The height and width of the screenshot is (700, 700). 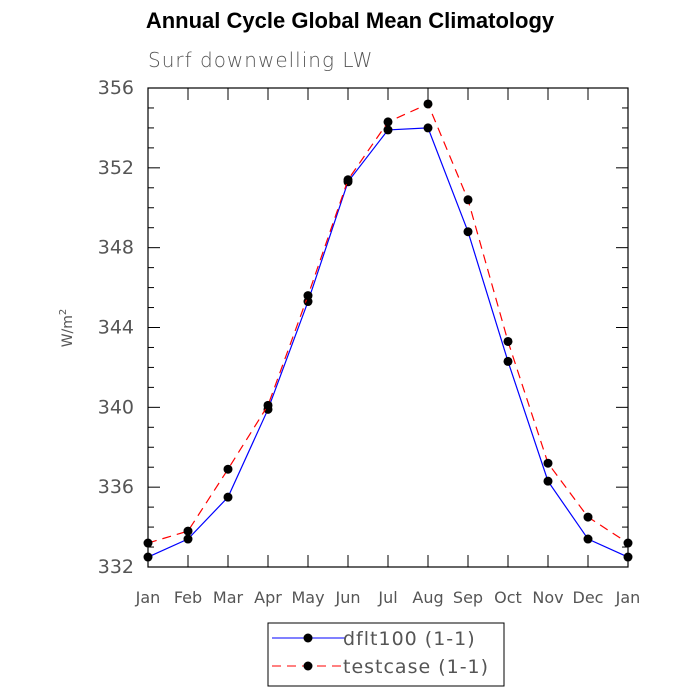 I want to click on x-tick-label: Oct, so click(x=508, y=597).